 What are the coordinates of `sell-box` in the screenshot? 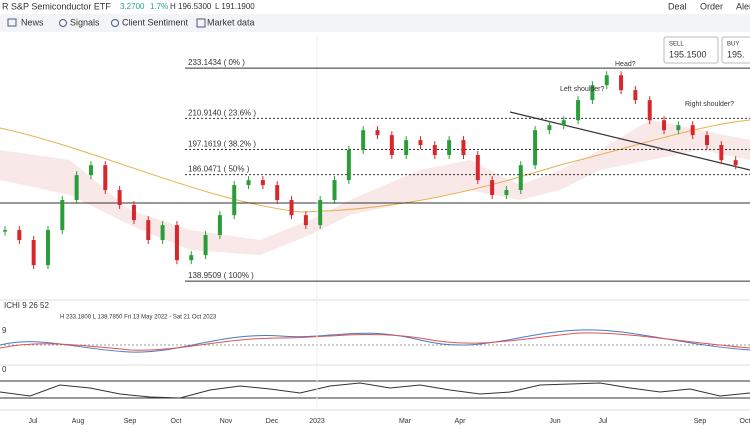 It's located at (691, 50).